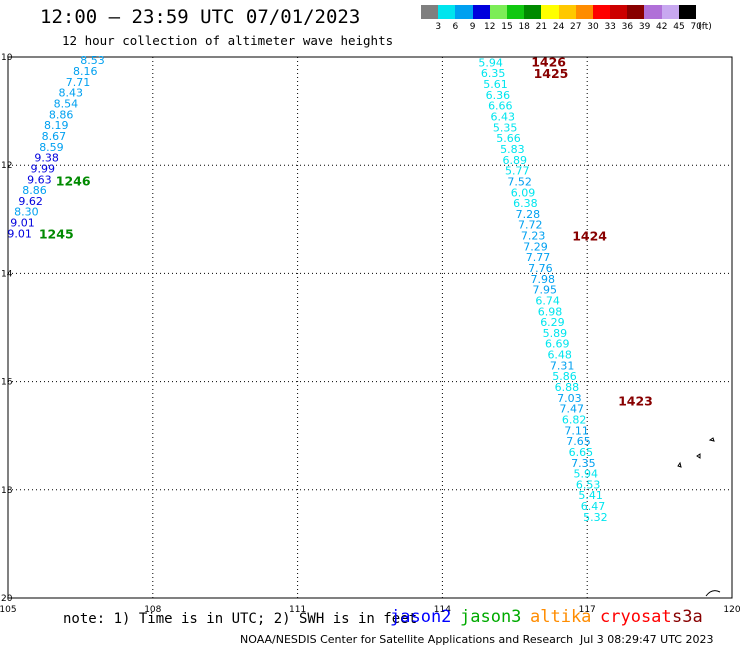 This screenshot has width=740, height=650. What do you see at coordinates (56, 233) in the screenshot?
I see `pass-time-label: 1245` at bounding box center [56, 233].